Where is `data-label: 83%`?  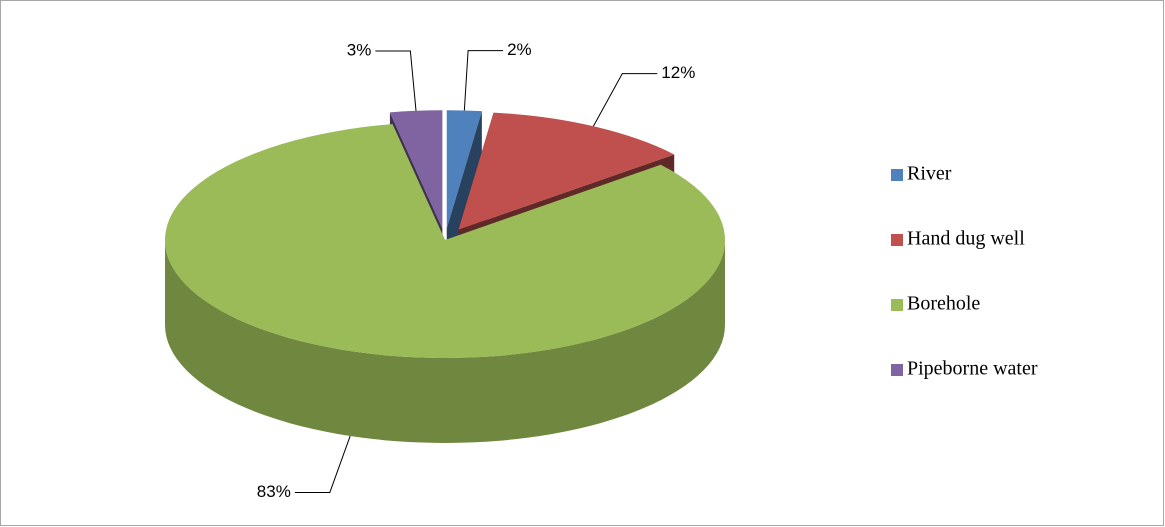 data-label: 83% is located at coordinates (274, 491).